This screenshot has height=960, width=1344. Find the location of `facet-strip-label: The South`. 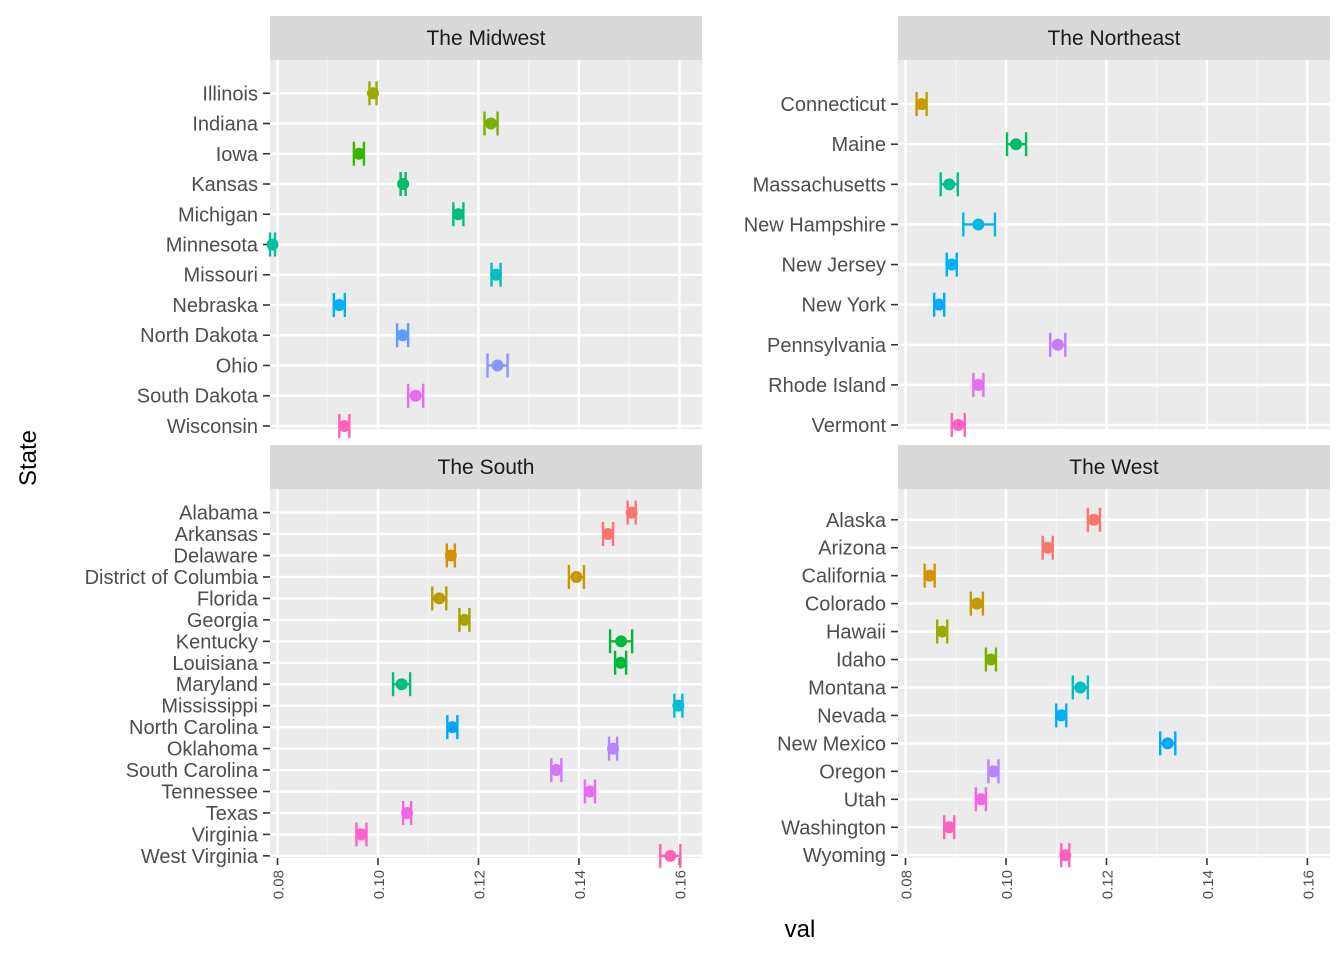

facet-strip-label: The South is located at coordinates (486, 467).